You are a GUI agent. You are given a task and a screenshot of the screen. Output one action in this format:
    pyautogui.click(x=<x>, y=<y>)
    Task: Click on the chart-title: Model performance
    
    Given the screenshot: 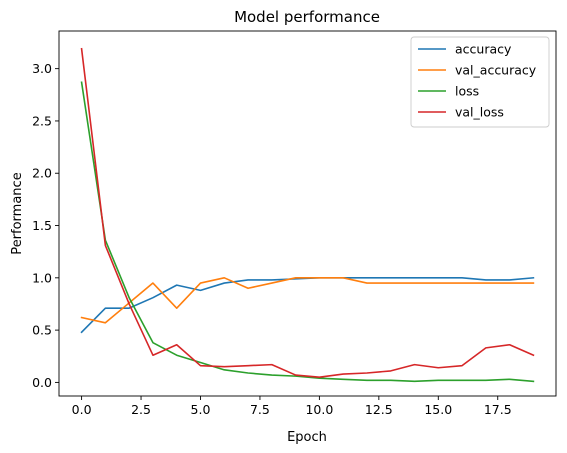 What is the action you would take?
    pyautogui.click(x=307, y=17)
    